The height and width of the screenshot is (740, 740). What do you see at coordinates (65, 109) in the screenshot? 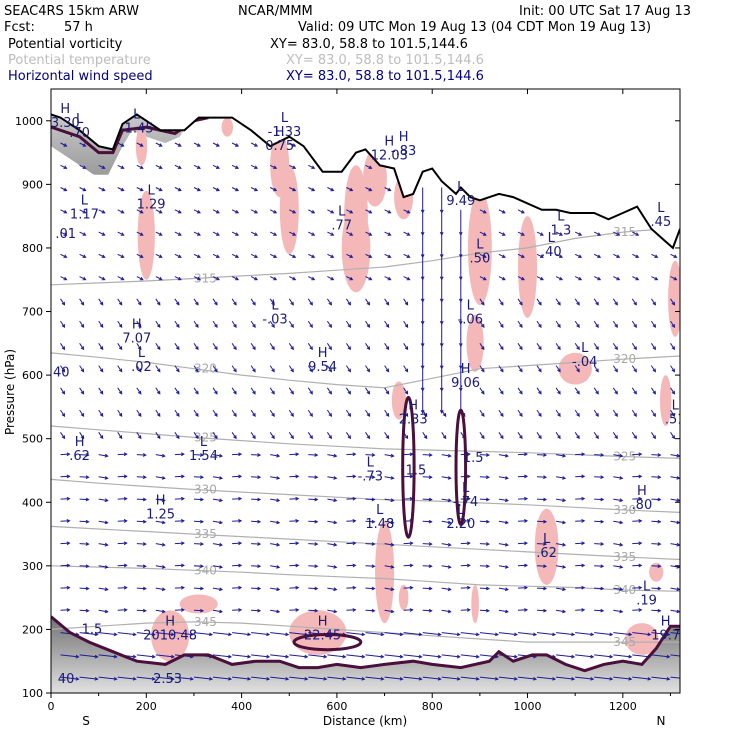
I see `high-marker: H` at bounding box center [65, 109].